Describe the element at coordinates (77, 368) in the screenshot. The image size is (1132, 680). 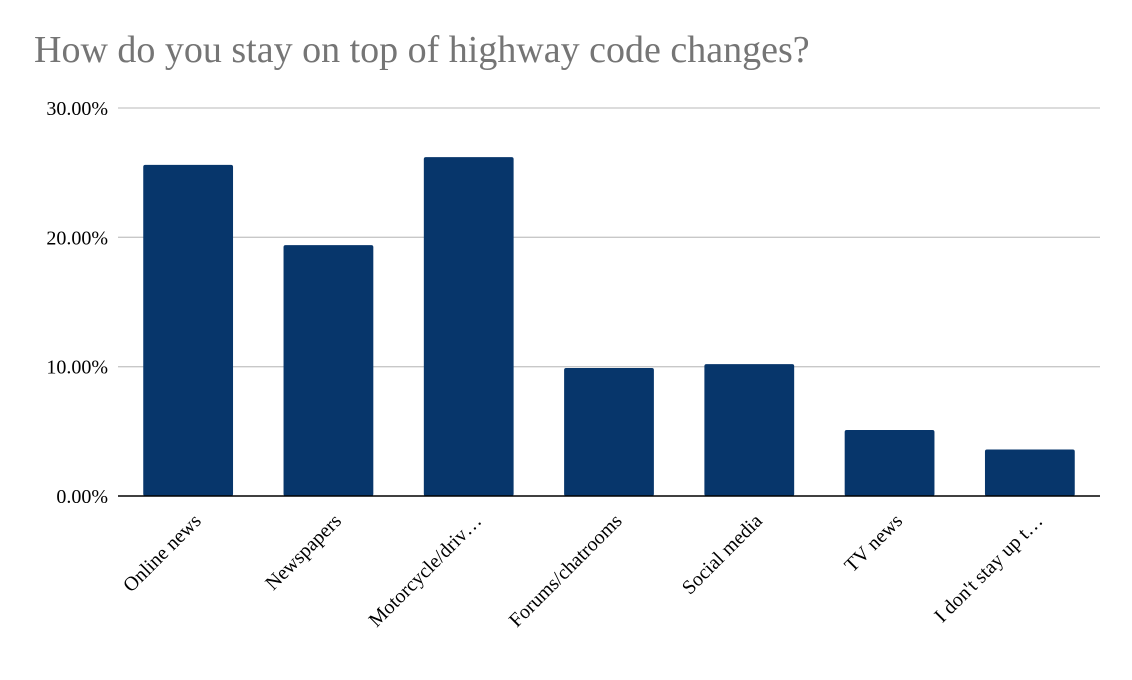
I see `y-tick-label: 10.00%` at that location.